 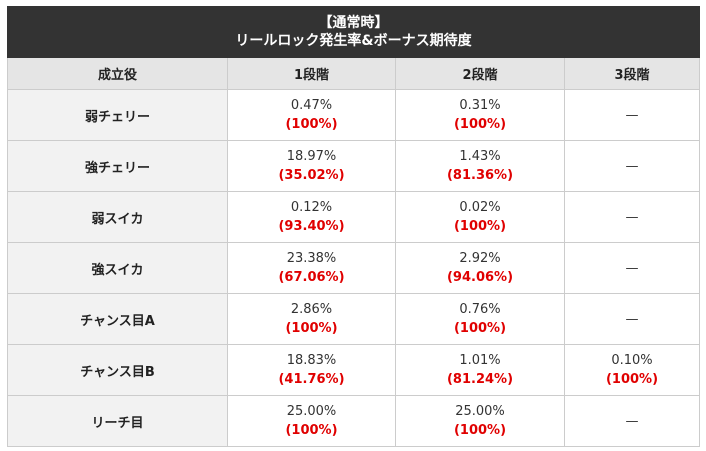 What do you see at coordinates (311, 226) in the screenshot?
I see `bonus-expectation: (93.40%)` at bounding box center [311, 226].